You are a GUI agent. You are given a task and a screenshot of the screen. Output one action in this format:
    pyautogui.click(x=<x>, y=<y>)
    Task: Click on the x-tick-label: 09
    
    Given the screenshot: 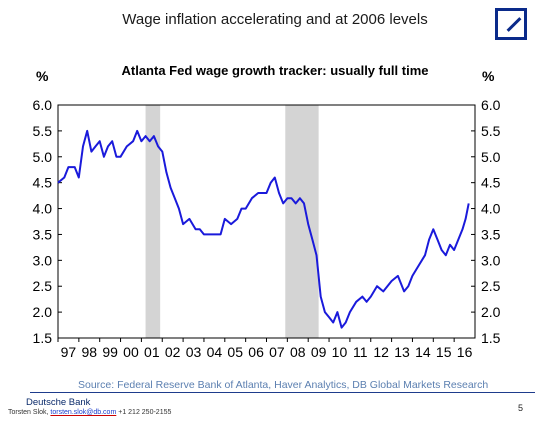 What is the action you would take?
    pyautogui.click(x=319, y=352)
    